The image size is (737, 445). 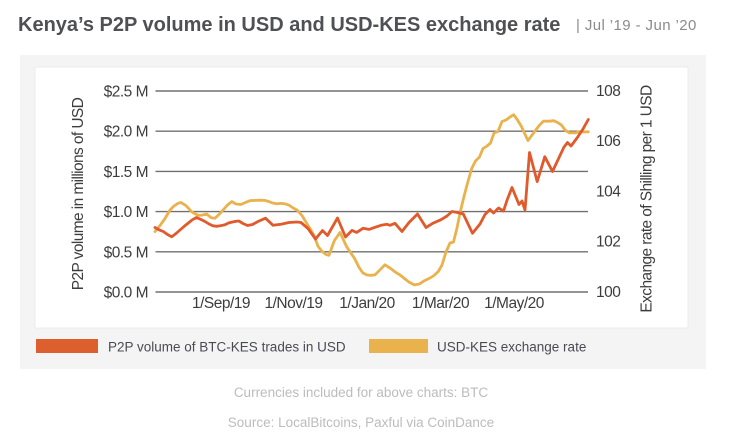 I want to click on svg-text: $0.0 M, so click(x=126, y=293).